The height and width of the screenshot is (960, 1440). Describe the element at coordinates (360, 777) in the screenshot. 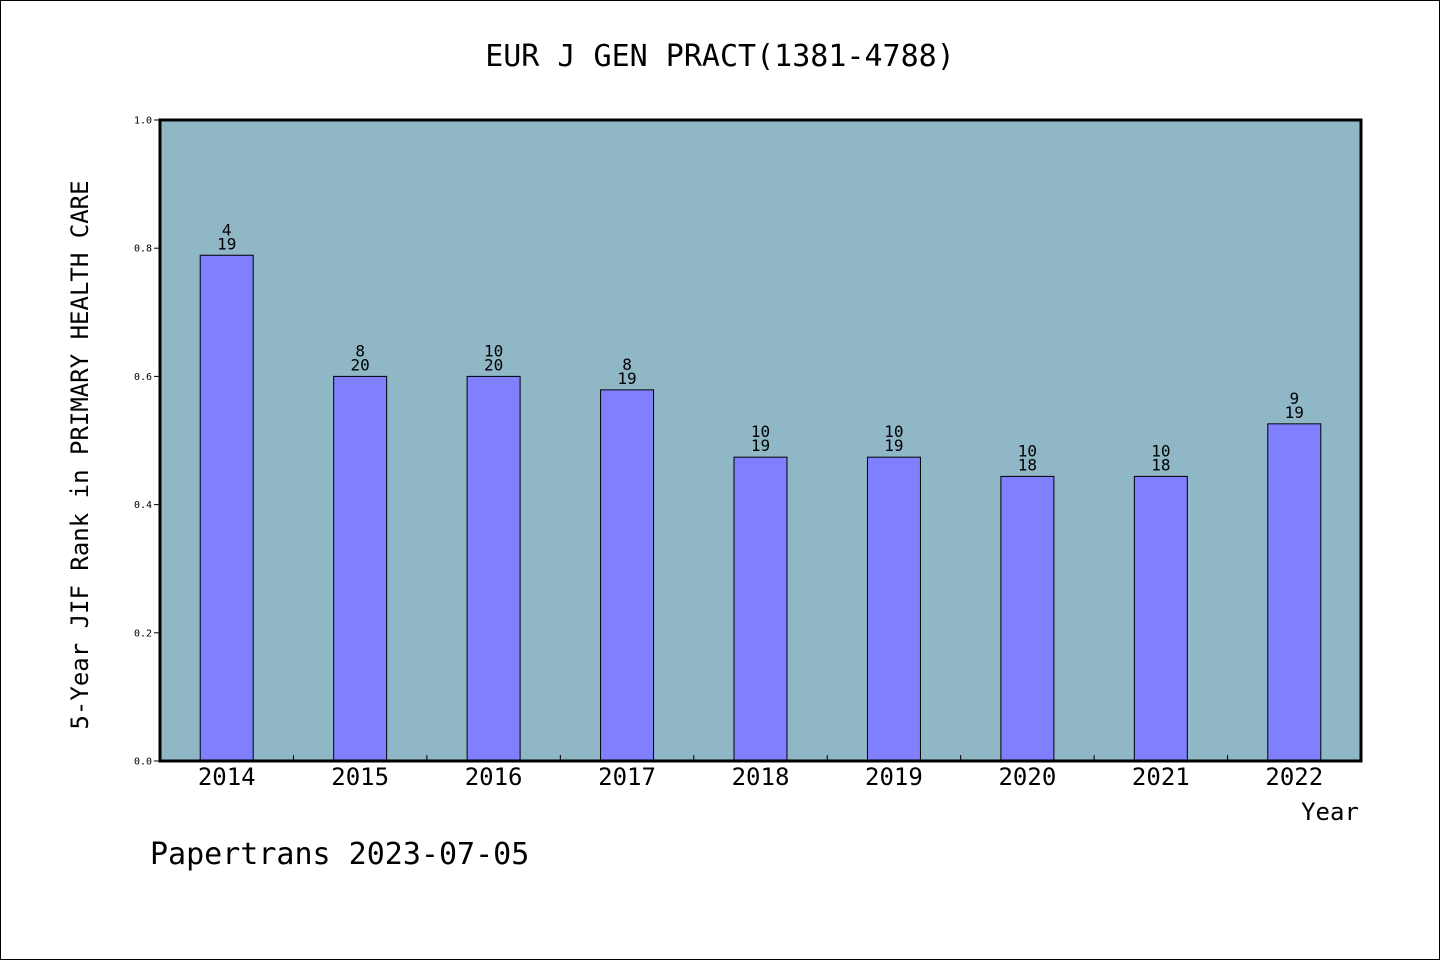

I see `x-tick-label: 2015` at that location.